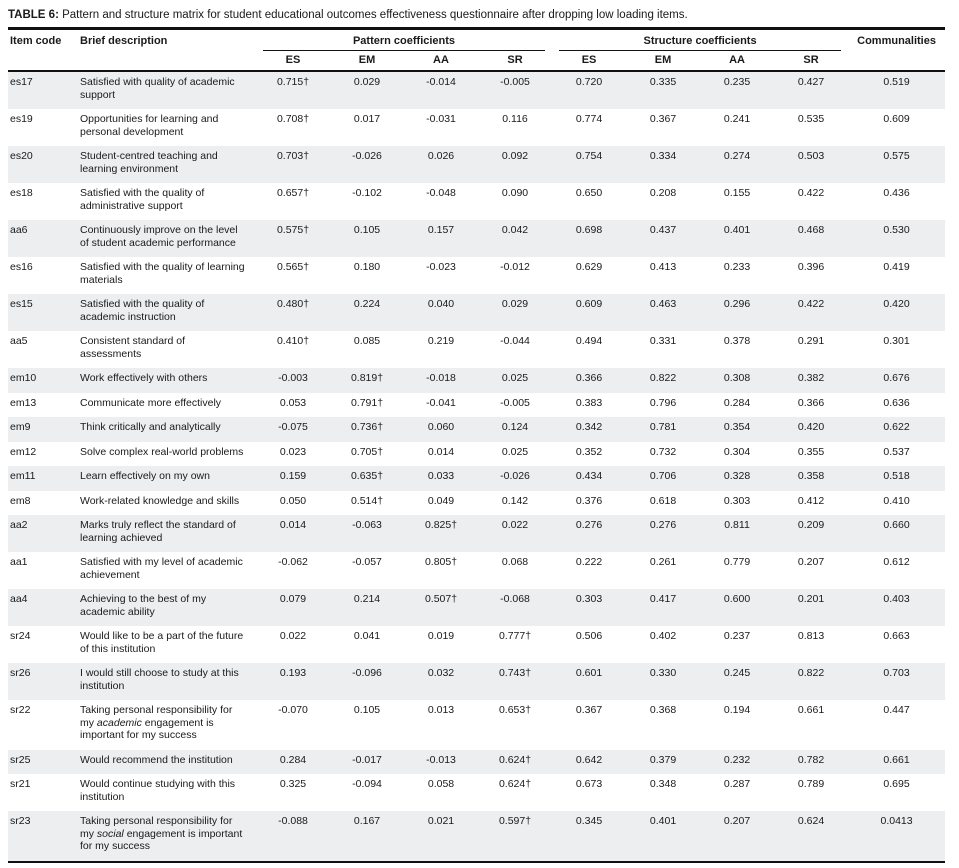 The height and width of the screenshot is (868, 959). I want to click on pattern-coefficient-cell-es: -0.062, so click(293, 562).